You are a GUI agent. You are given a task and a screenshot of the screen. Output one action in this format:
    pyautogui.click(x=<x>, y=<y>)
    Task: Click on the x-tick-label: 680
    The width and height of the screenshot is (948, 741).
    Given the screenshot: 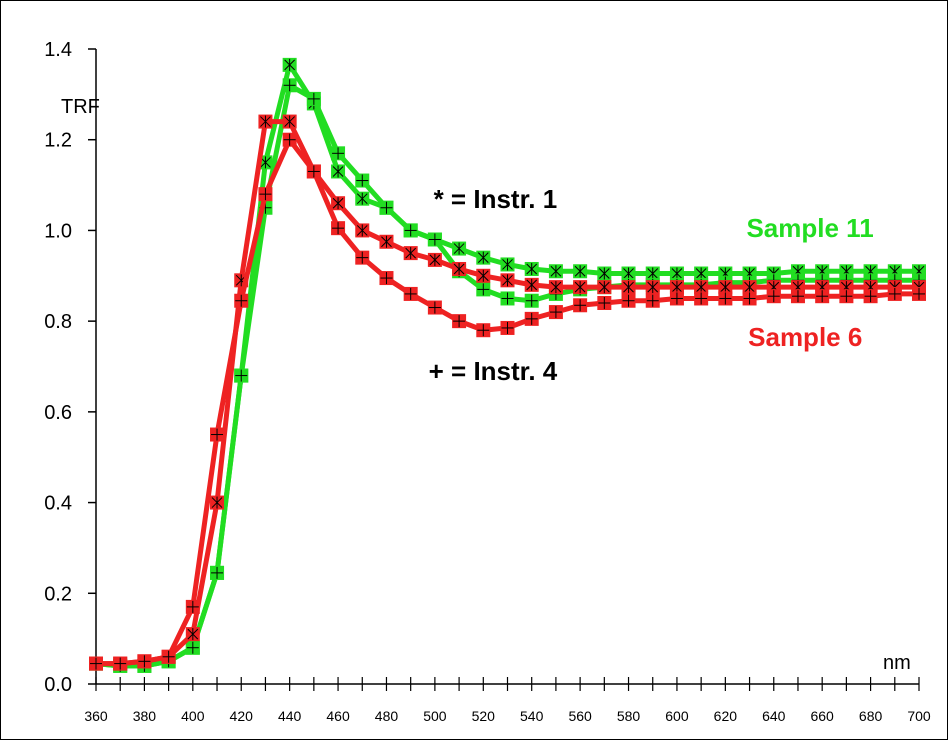 What is the action you would take?
    pyautogui.click(x=871, y=716)
    